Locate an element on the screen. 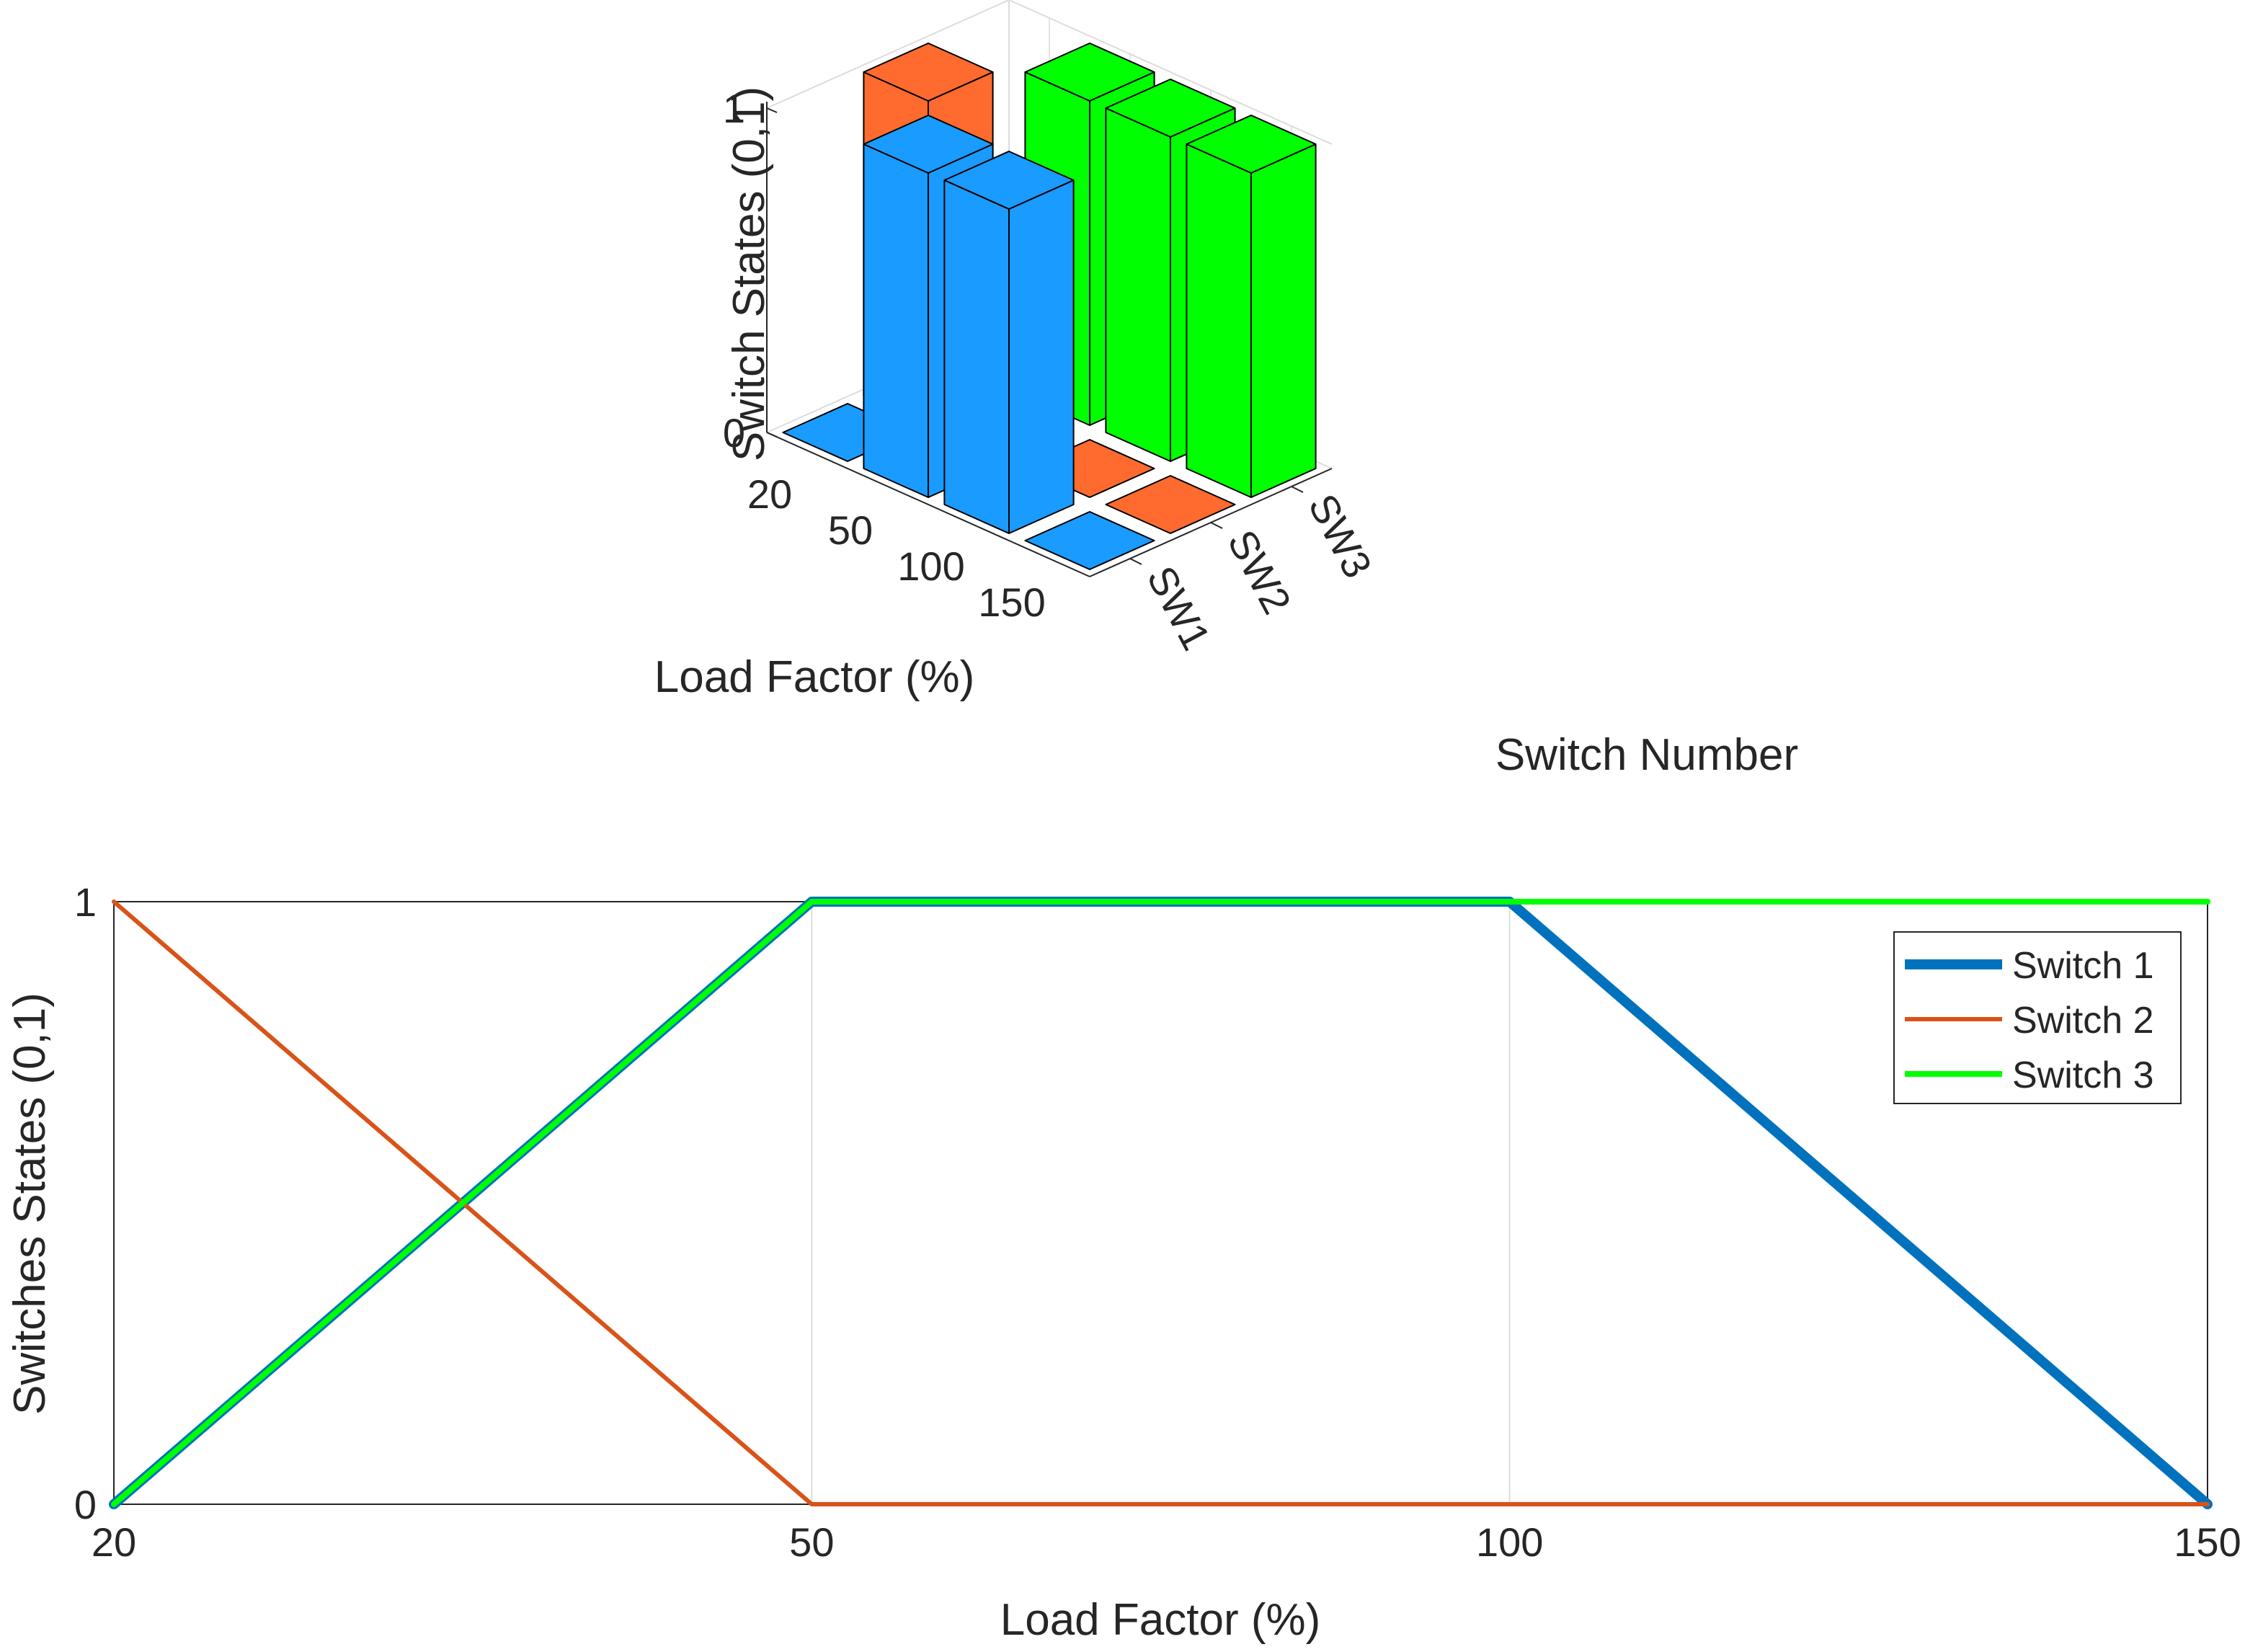  legend: Switch 1 Switch 2 Switch 3 is located at coordinates (2037, 1017).